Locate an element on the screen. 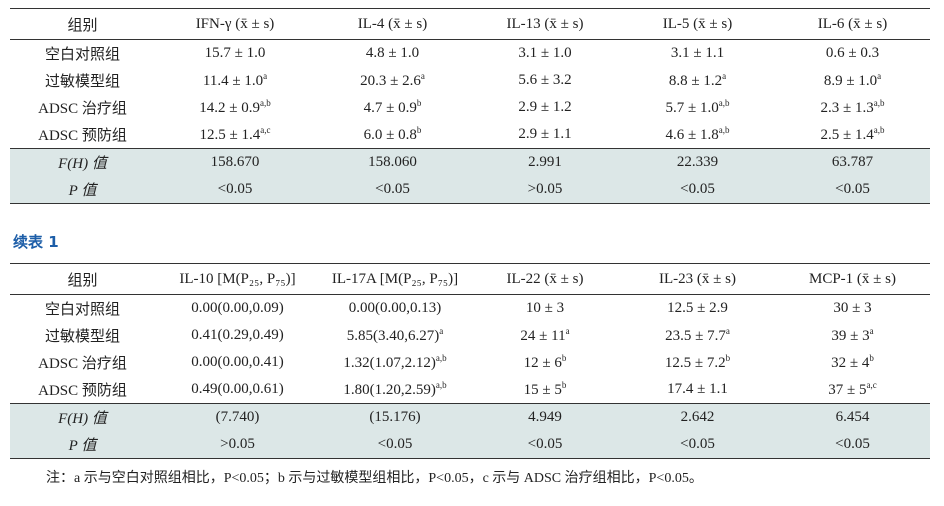 The image size is (944, 506). table-cell: IL-6 (x̄ ± s) is located at coordinates (852, 24).